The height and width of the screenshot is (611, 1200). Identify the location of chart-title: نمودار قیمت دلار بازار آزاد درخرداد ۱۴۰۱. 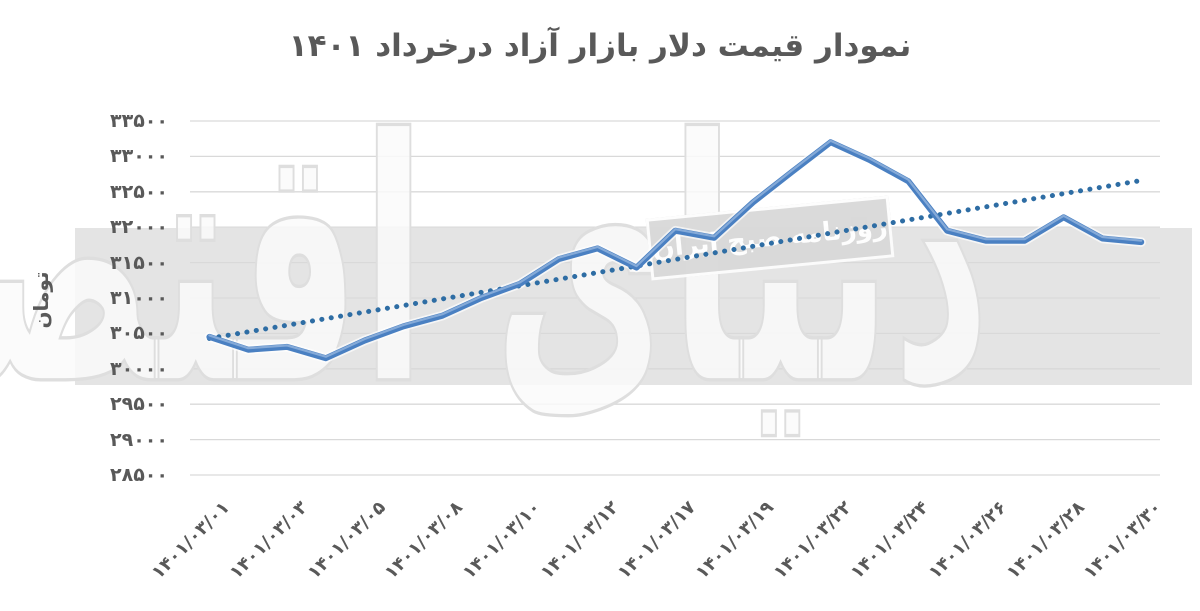
(600, 46).